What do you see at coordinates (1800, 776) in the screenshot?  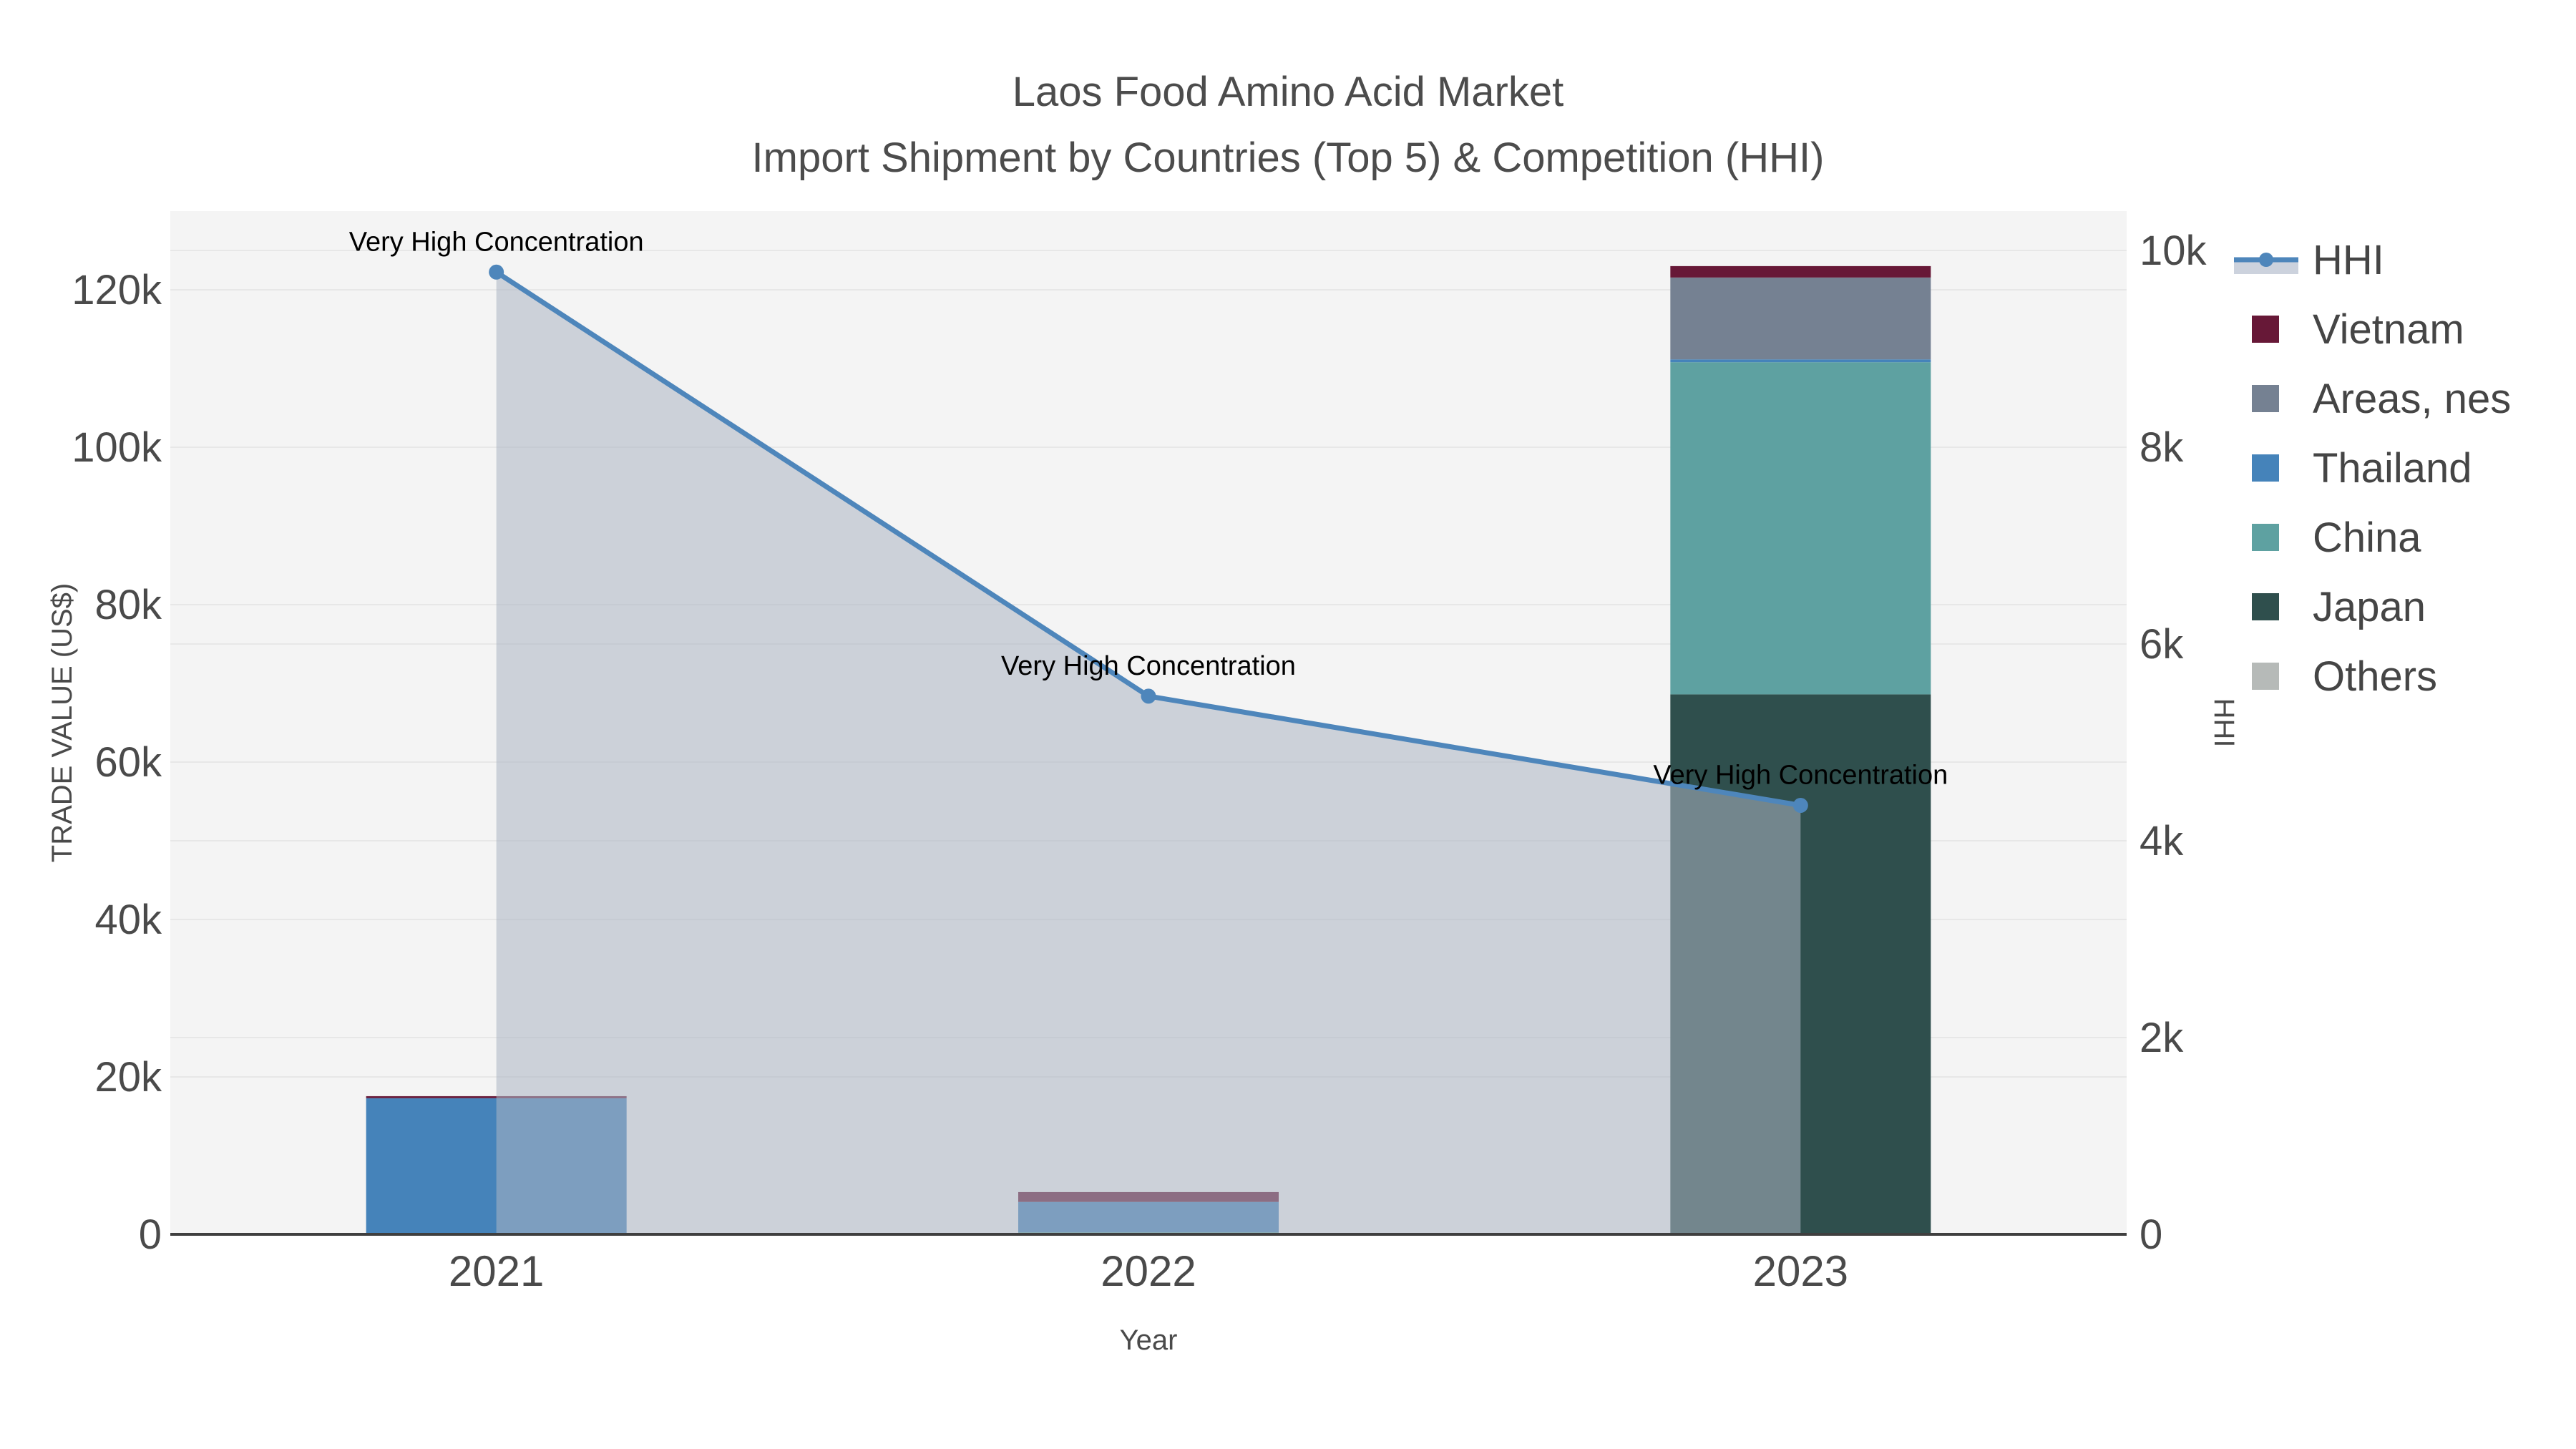 I see `annotation-2023: Very High Concentration` at bounding box center [1800, 776].